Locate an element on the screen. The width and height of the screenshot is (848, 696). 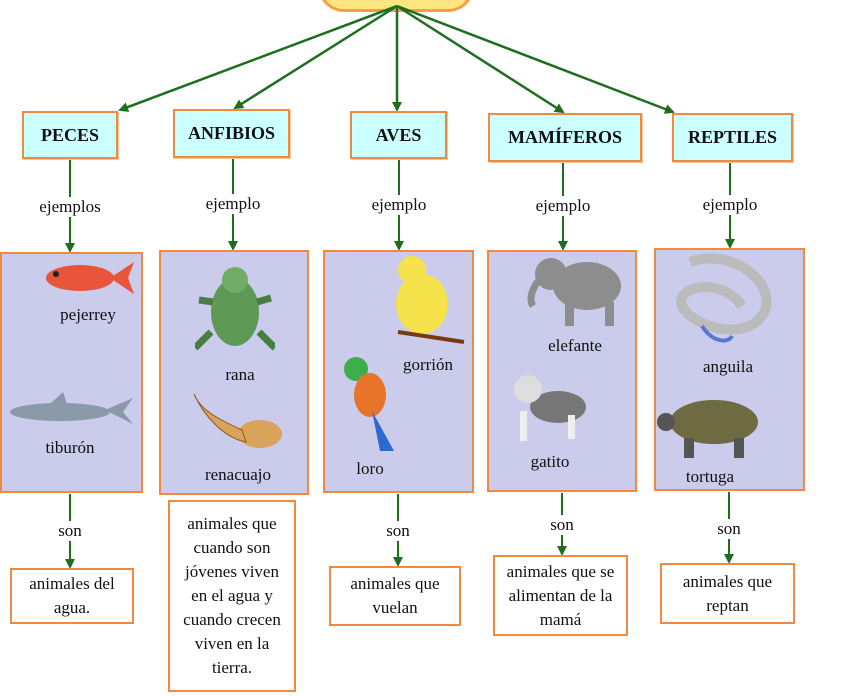
description-mamiferos: animales que se alimentan de la mamá is located at coordinates (560, 595).